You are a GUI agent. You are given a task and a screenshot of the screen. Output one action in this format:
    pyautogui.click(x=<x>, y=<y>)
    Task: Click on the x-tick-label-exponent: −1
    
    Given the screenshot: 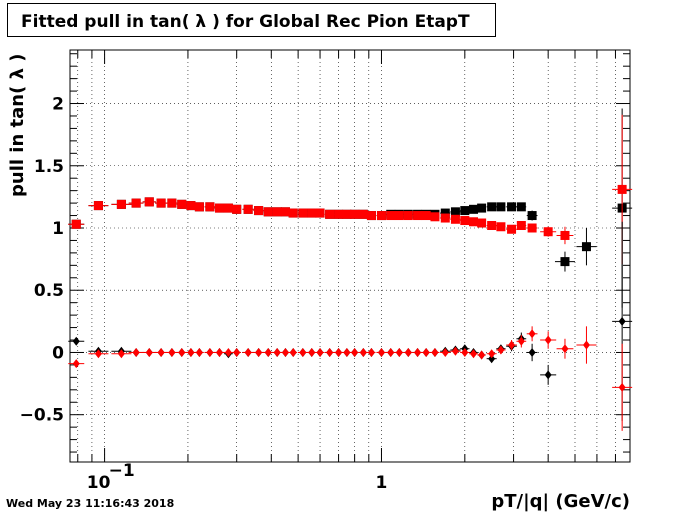 What is the action you would take?
    pyautogui.click(x=122, y=471)
    